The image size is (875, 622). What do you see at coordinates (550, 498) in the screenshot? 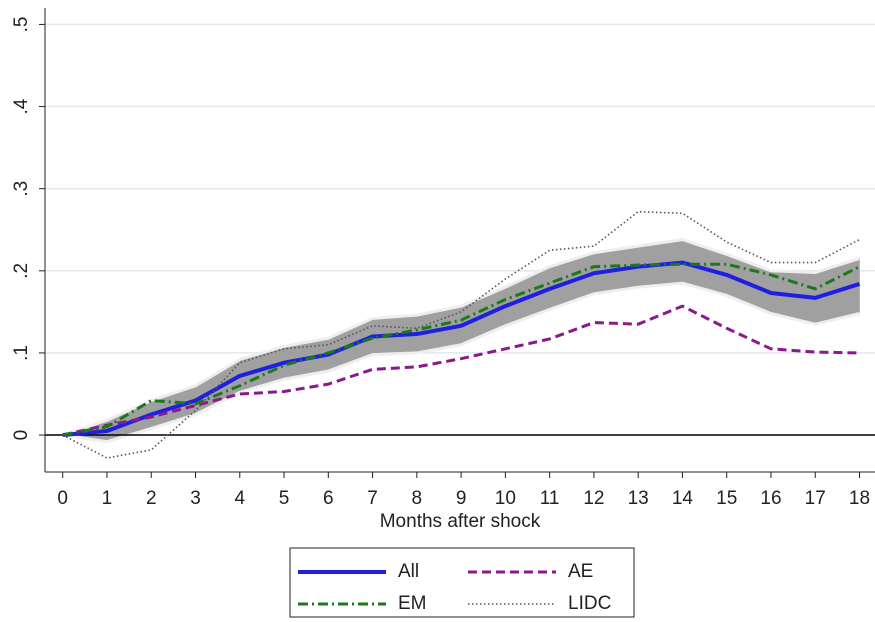
I see `x-tick-label: 11` at bounding box center [550, 498].